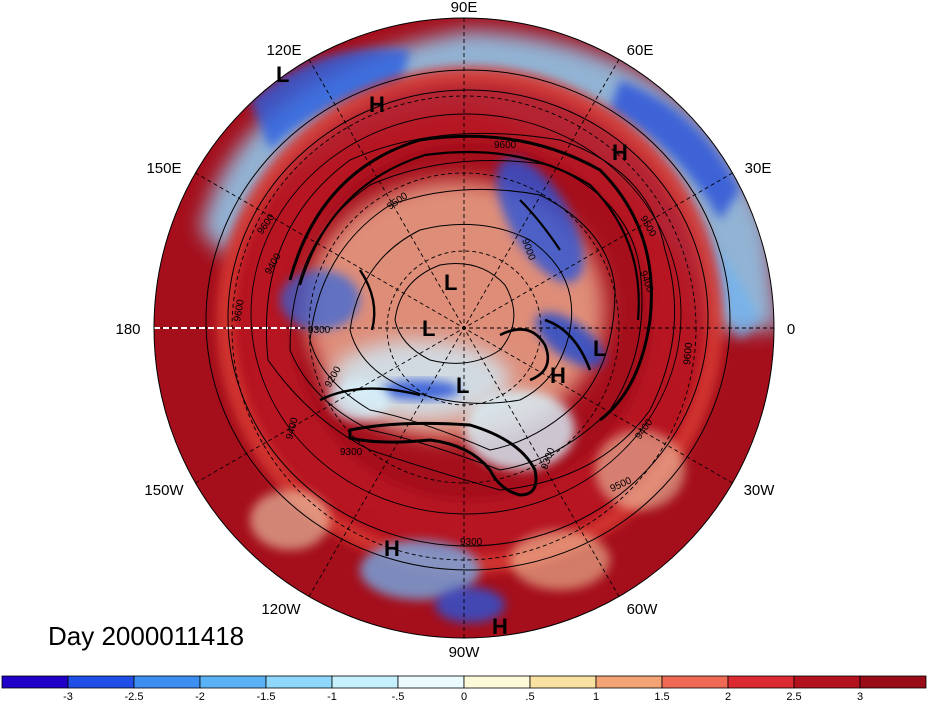 This screenshot has width=928, height=702. I want to click on colorbar-tick-label: -2.5, so click(134, 696).